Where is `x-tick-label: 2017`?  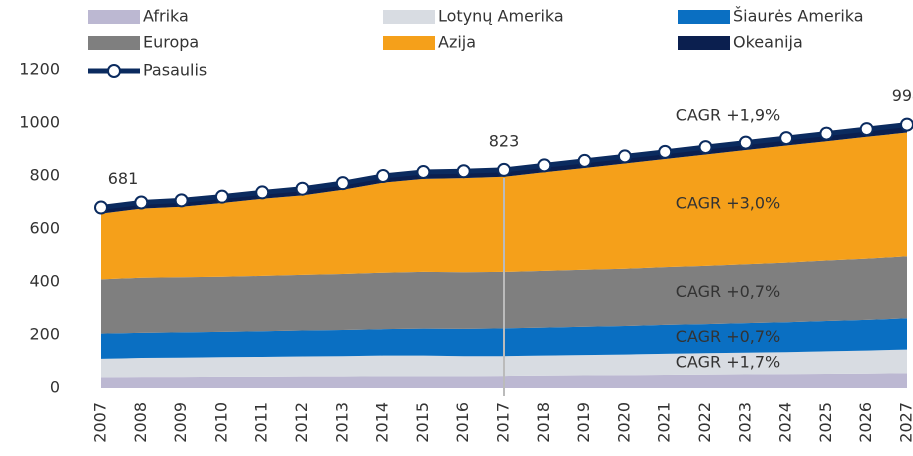 x-tick-label: 2017 is located at coordinates (503, 422).